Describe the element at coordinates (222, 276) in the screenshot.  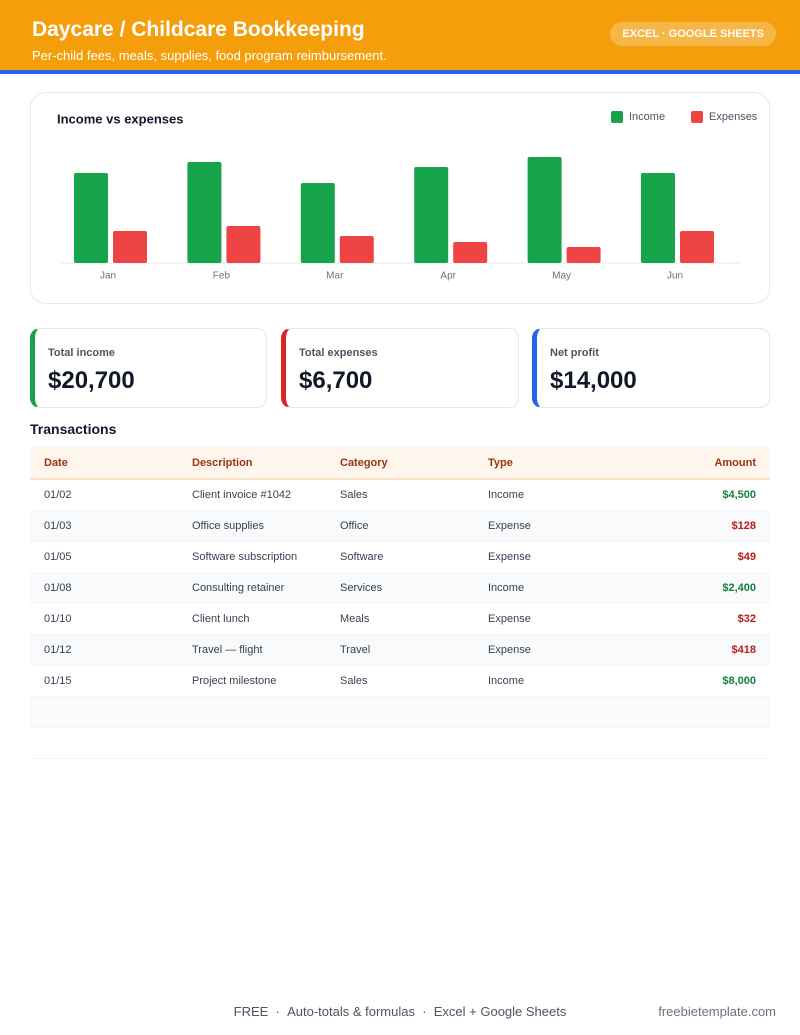
I see `x-tick-label: Feb` at that location.